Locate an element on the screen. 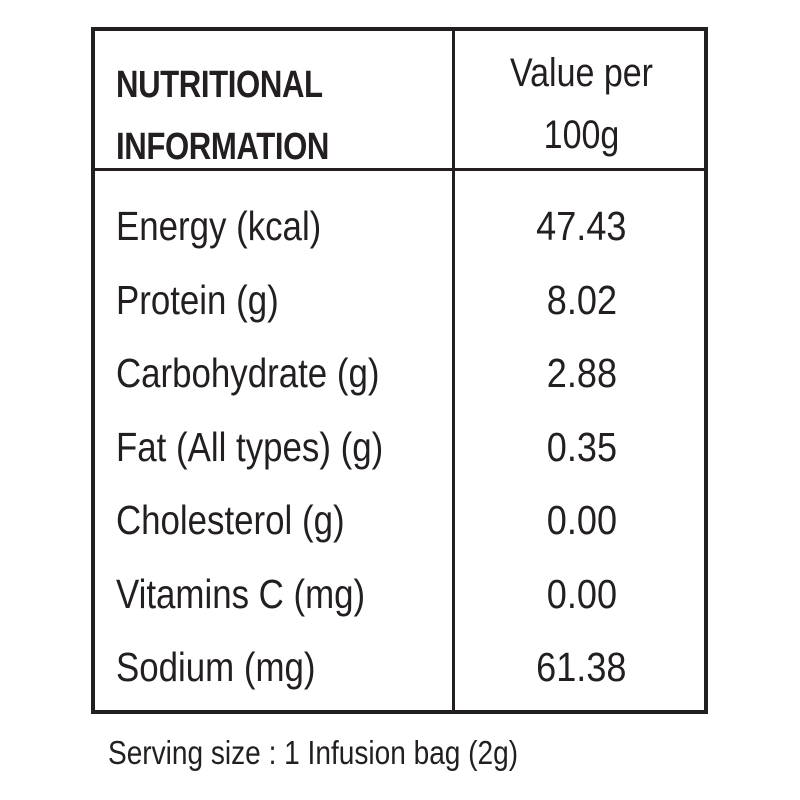  nutrient-row-cholesterol: Cholesterol (g) 0.00 is located at coordinates (399, 521).